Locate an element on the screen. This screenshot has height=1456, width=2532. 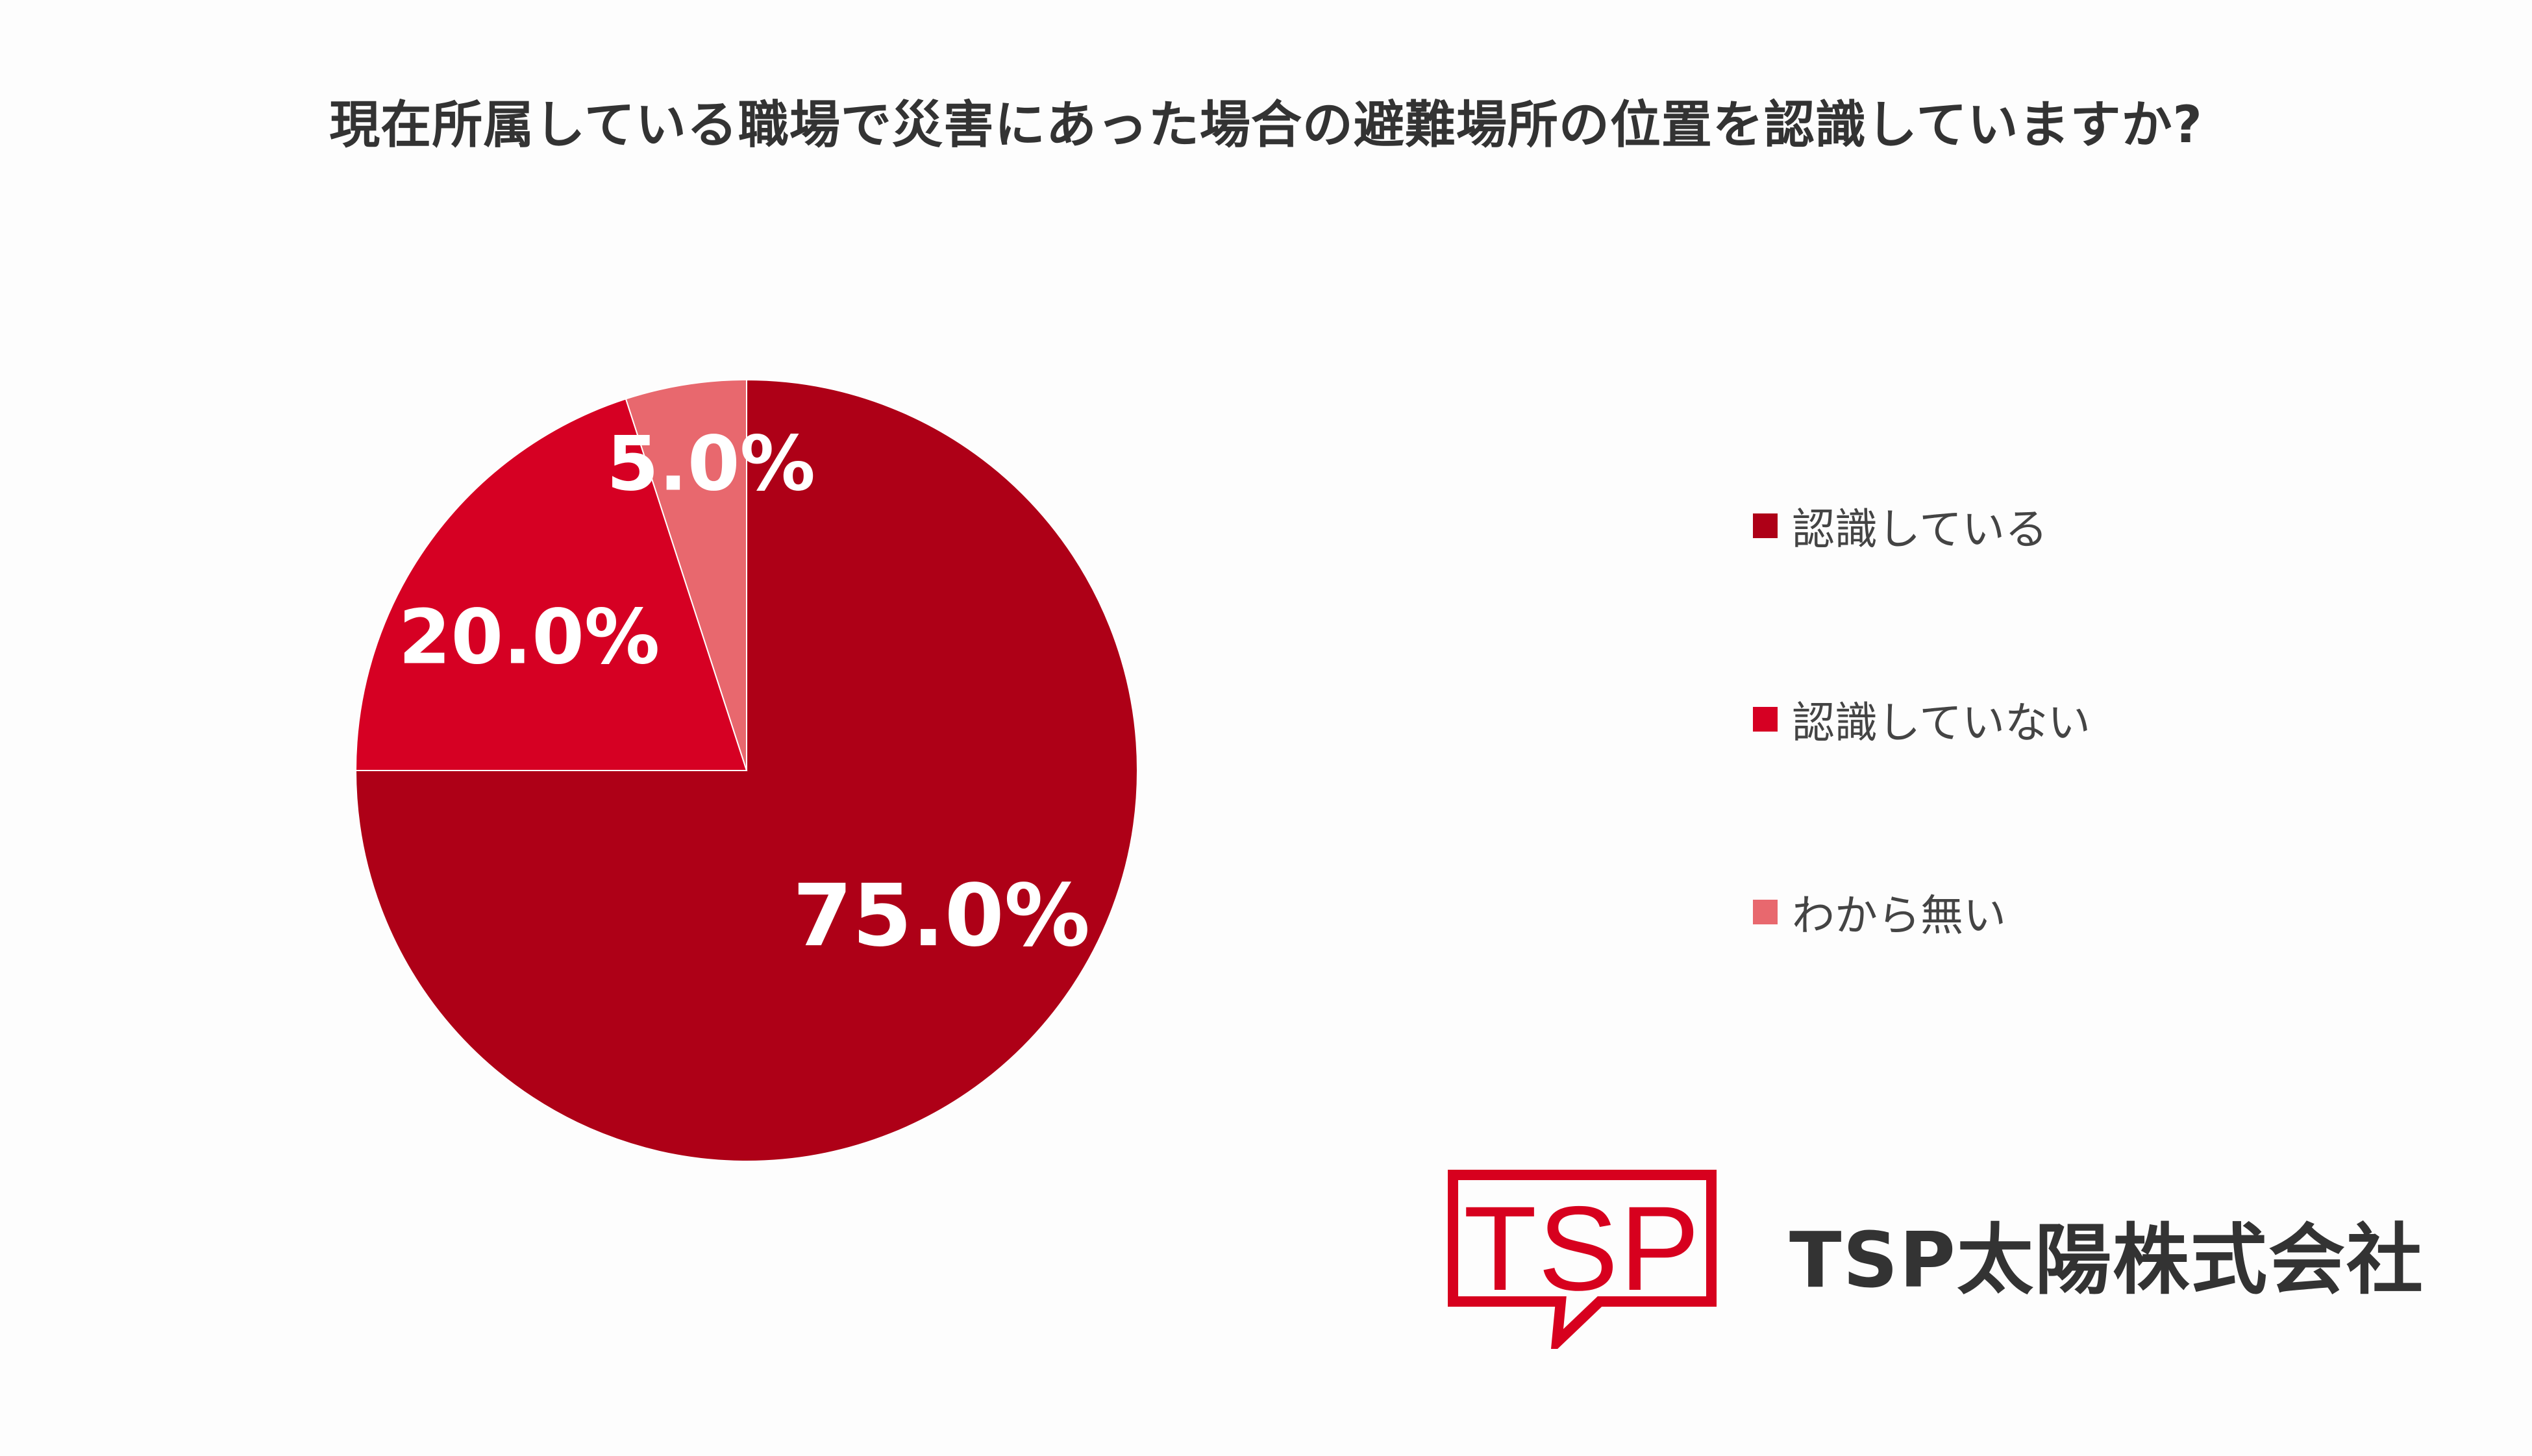
logo-text: TSP is located at coordinates (1582, 1249).